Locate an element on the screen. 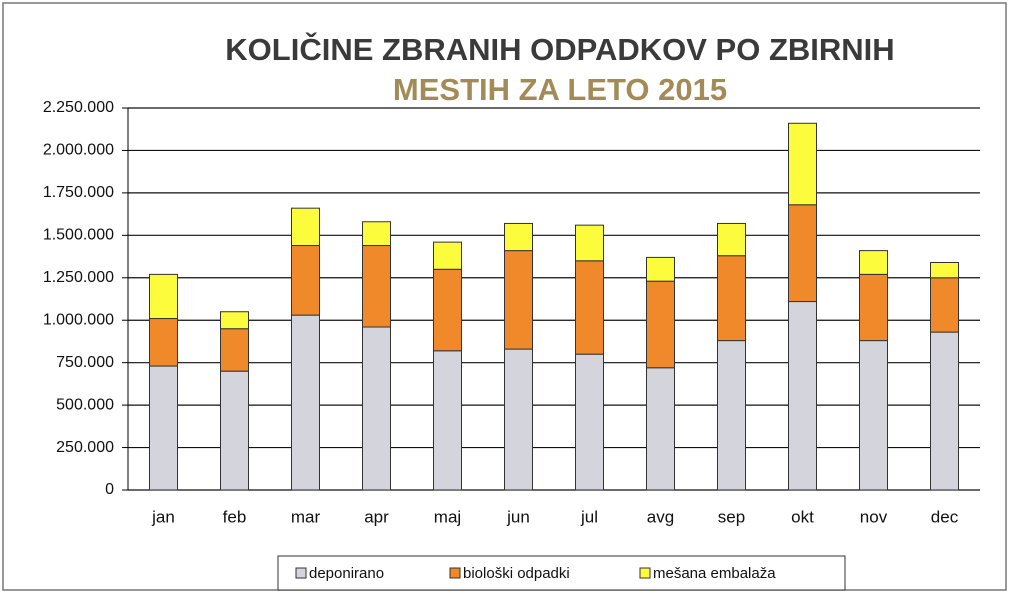 This screenshot has width=1009, height=593. x-tick-label: jul is located at coordinates (589, 516).